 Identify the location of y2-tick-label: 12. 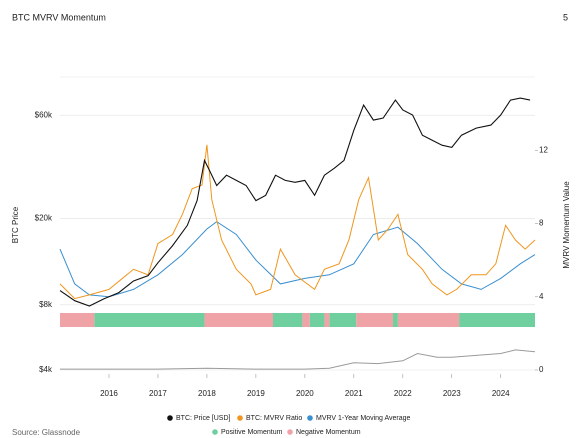
(543, 149).